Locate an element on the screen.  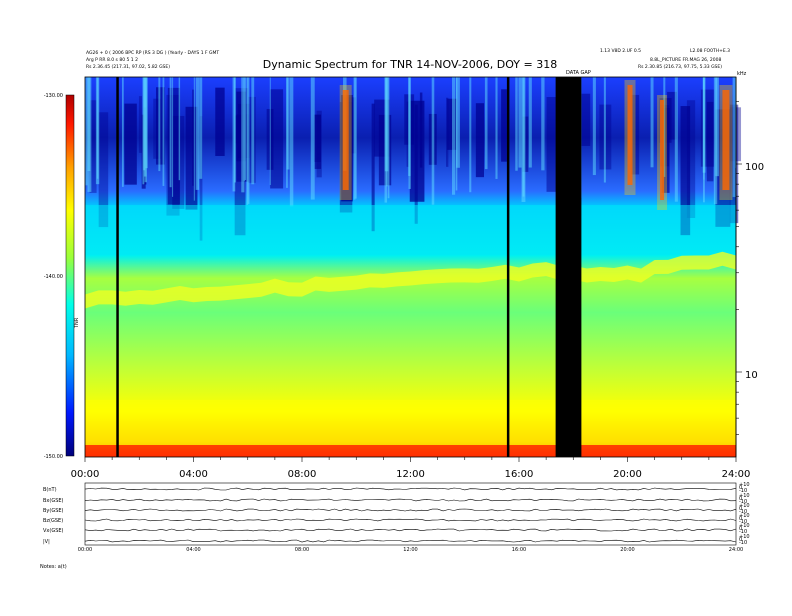
colorbar-tick: -130.00 is located at coordinates (53, 96).